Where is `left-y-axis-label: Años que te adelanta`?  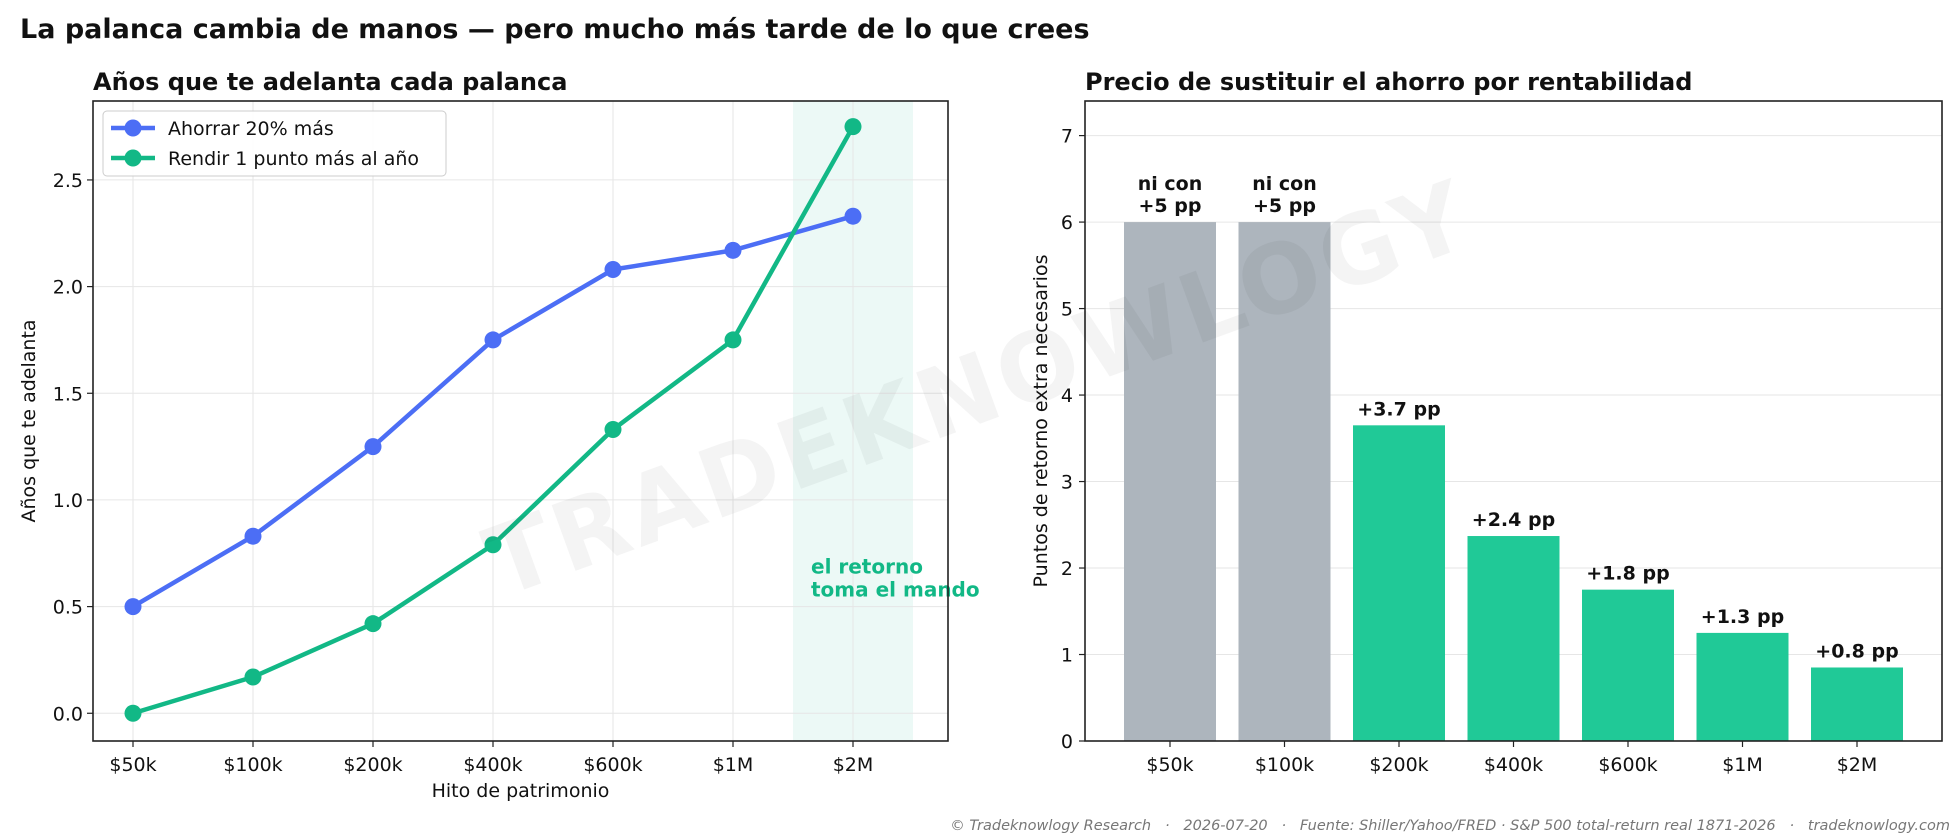 left-y-axis-label: Años que te adelanta is located at coordinates (29, 420).